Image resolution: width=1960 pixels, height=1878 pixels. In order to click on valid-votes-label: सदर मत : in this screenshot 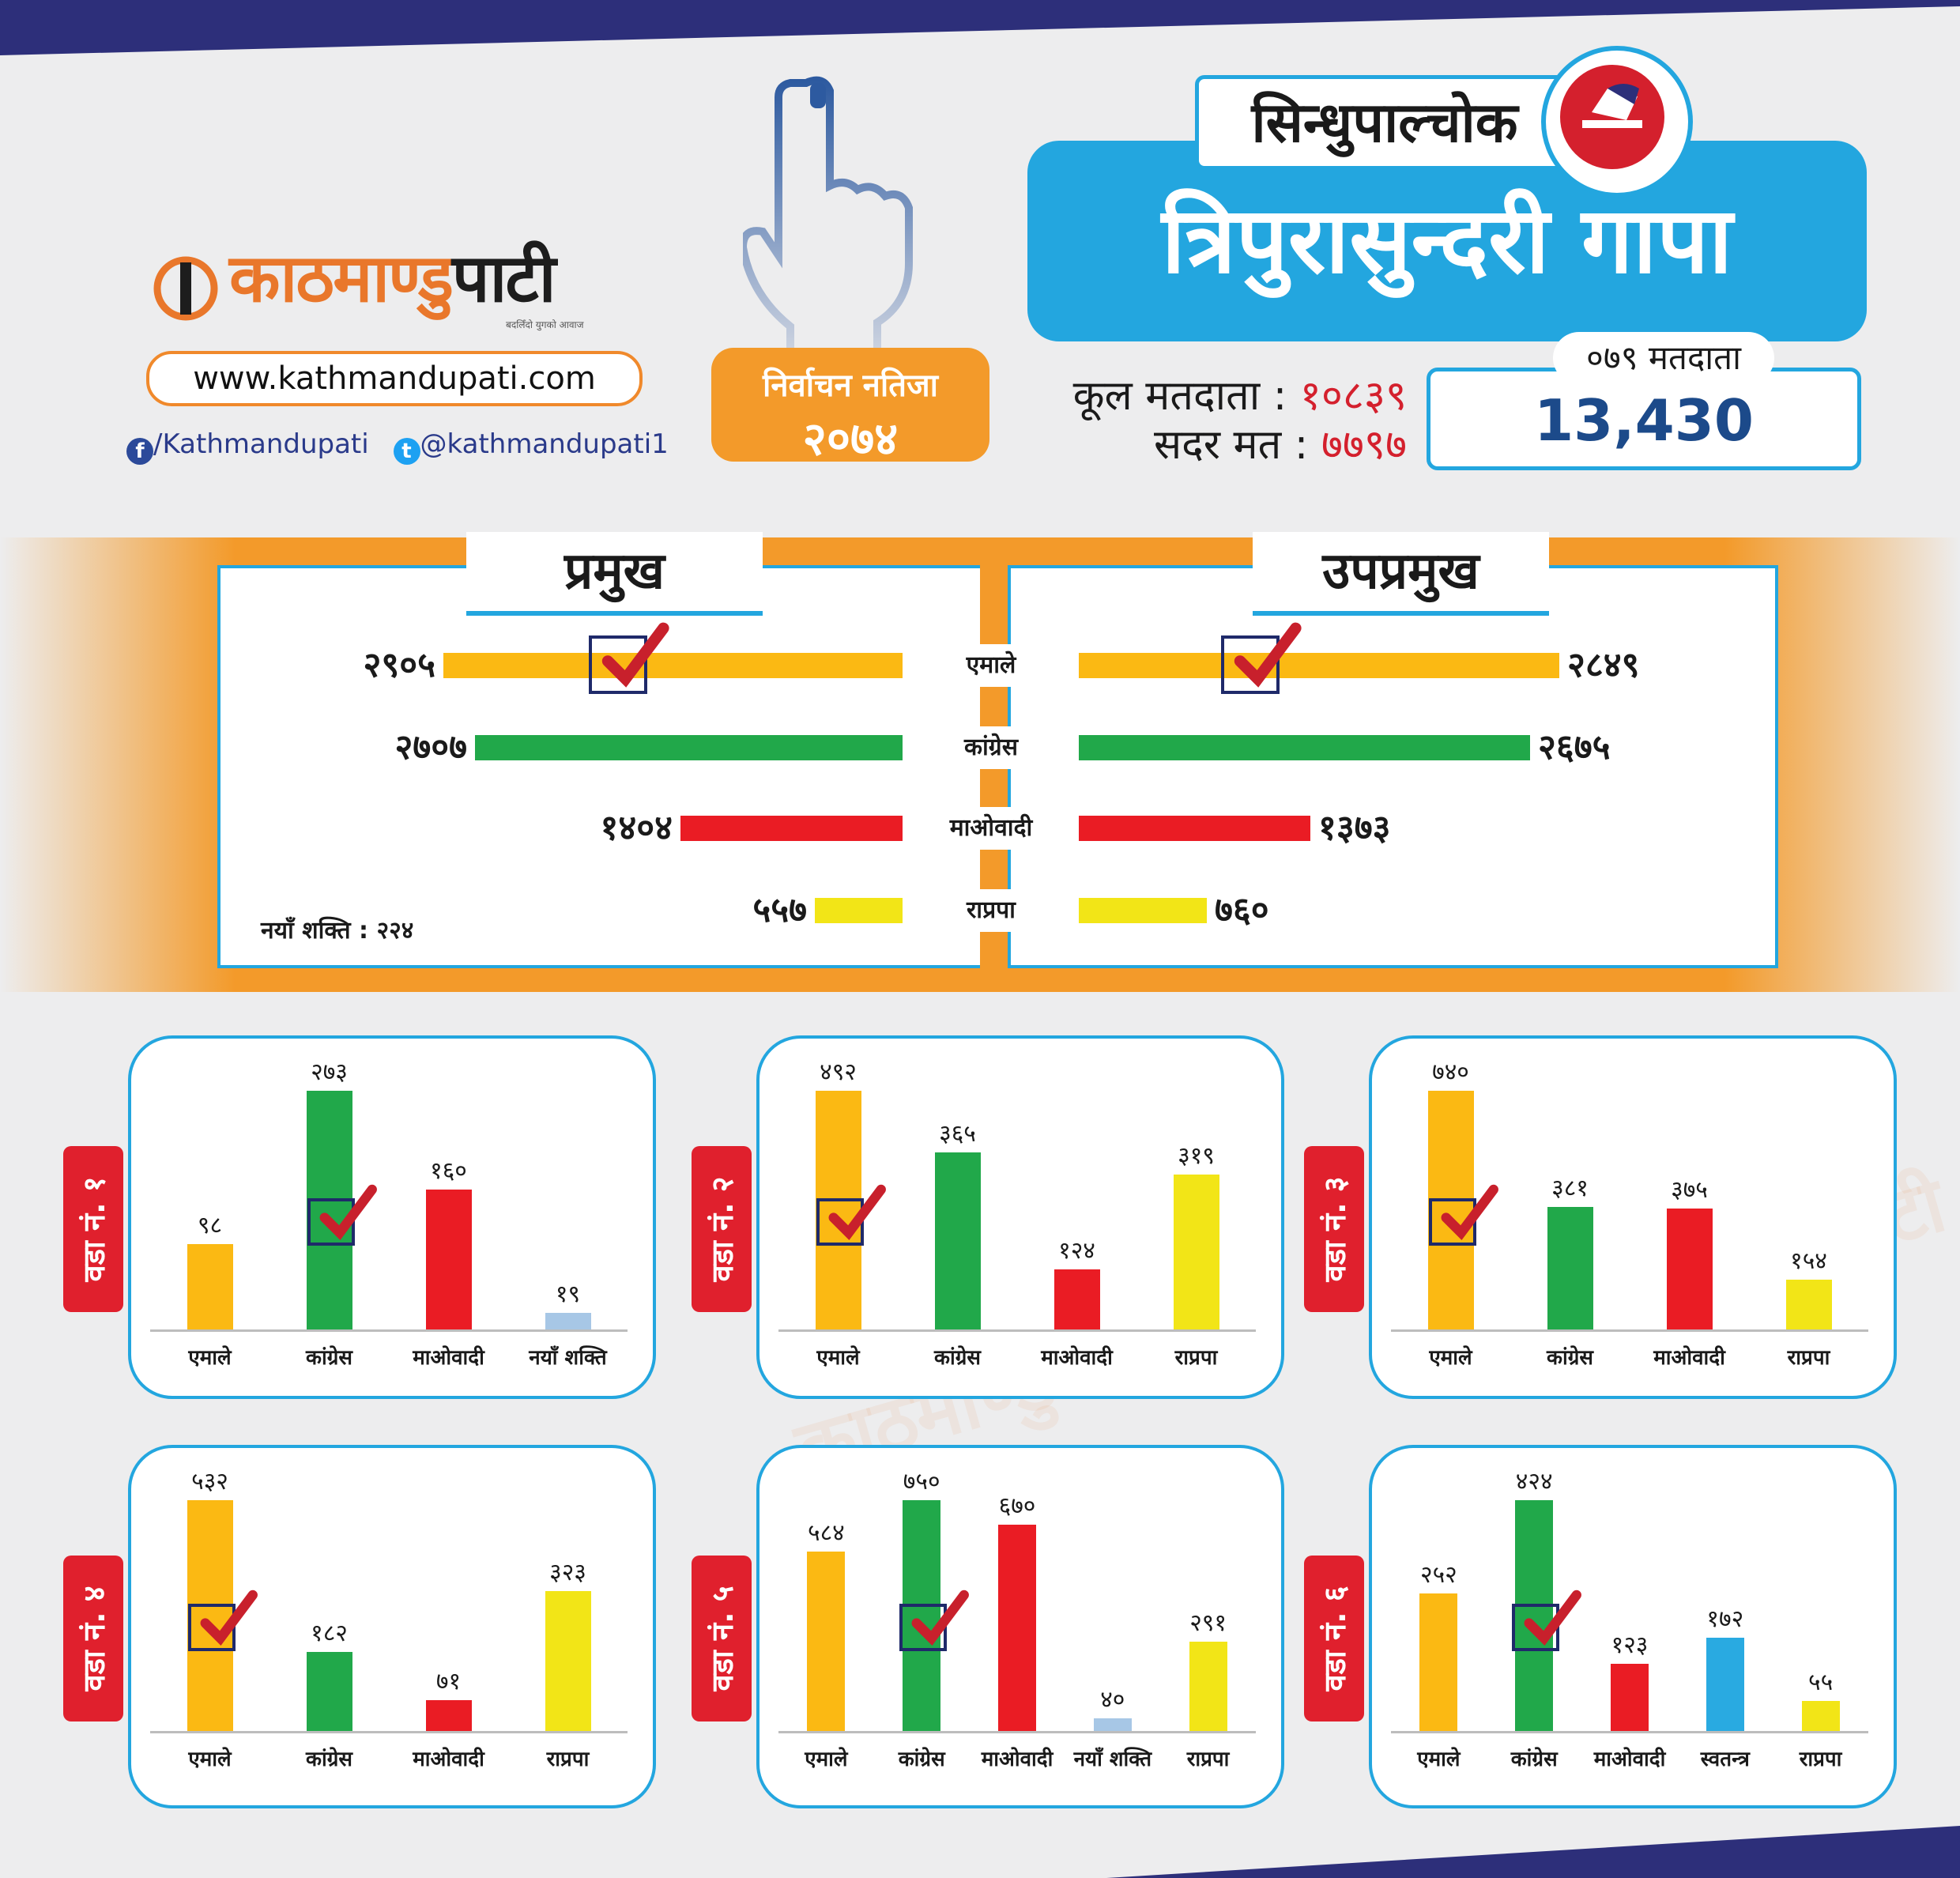, I will do `click(1231, 445)`.